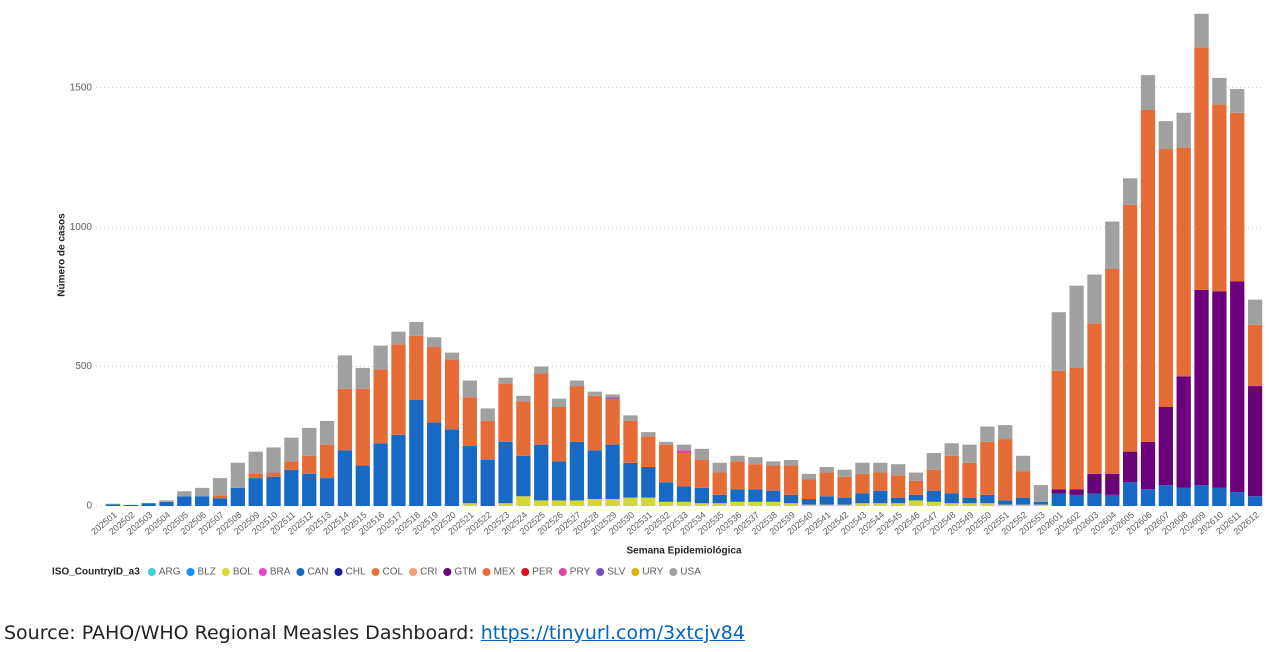 This screenshot has width=1269, height=652. I want to click on y-tick-label: 1000, so click(81, 227).